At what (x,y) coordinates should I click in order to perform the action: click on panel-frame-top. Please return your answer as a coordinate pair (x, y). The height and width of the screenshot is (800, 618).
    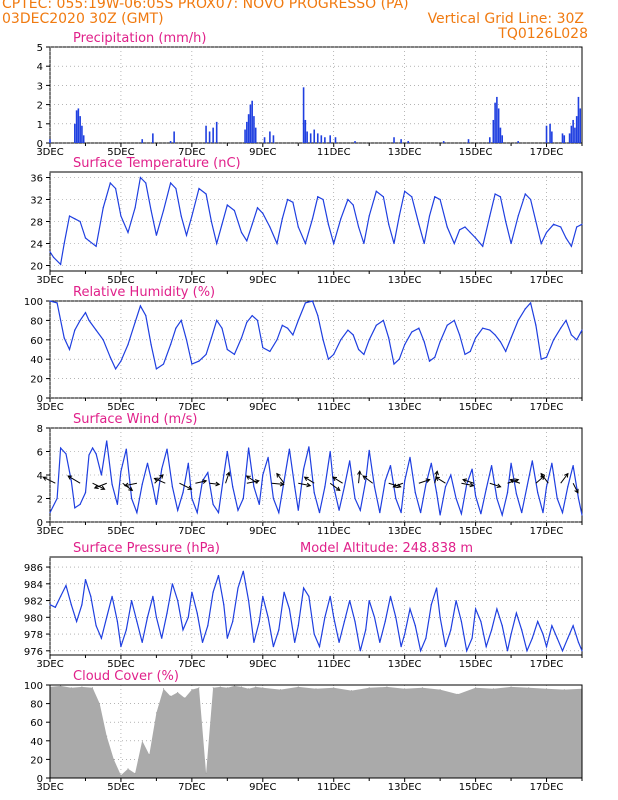
    Looking at the image, I should click on (316, 731).